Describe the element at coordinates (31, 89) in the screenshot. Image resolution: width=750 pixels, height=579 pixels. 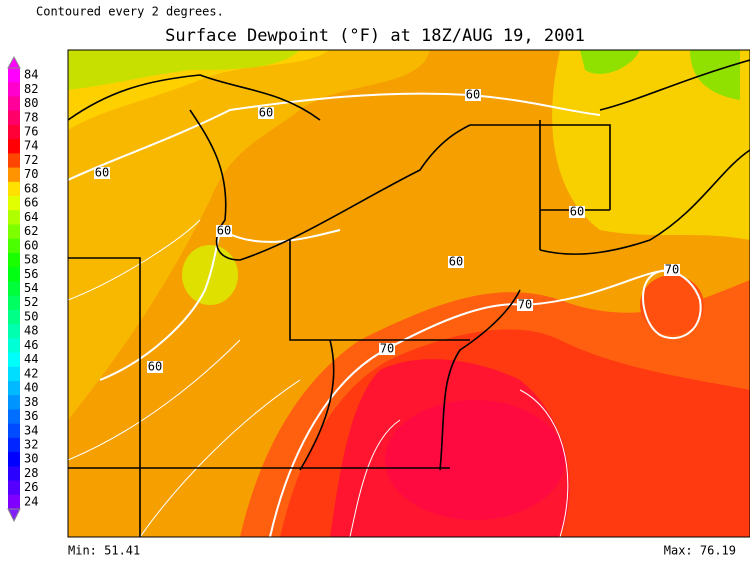
I see `colorbar-label: 82` at that location.